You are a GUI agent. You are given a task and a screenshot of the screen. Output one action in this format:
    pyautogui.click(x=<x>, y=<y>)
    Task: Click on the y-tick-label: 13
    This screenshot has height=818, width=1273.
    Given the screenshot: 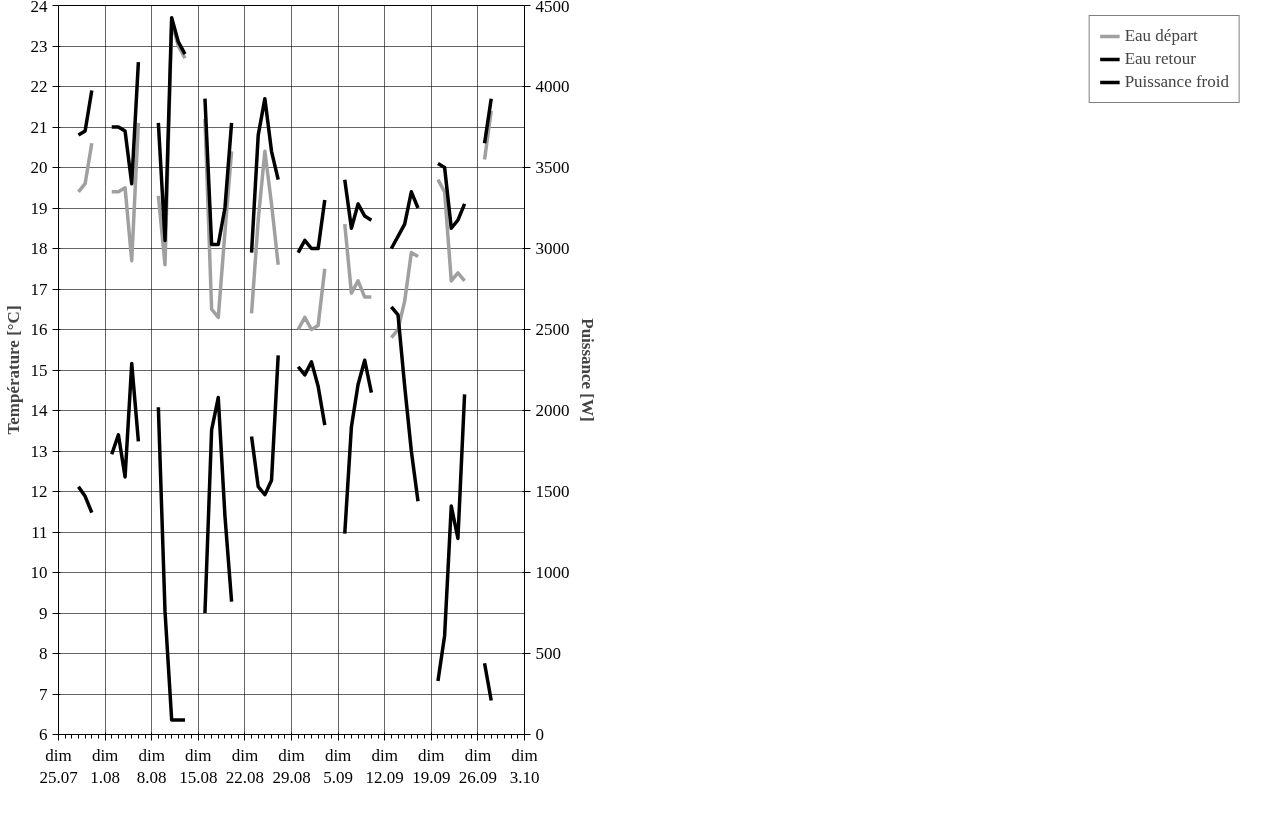 What is the action you would take?
    pyautogui.click(x=39, y=451)
    